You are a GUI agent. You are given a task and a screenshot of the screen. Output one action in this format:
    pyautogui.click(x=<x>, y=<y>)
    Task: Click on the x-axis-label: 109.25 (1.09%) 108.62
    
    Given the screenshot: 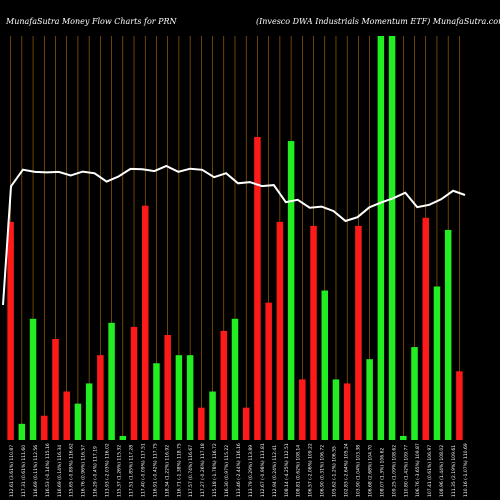 What is the action you would take?
    pyautogui.click(x=394, y=471)
    